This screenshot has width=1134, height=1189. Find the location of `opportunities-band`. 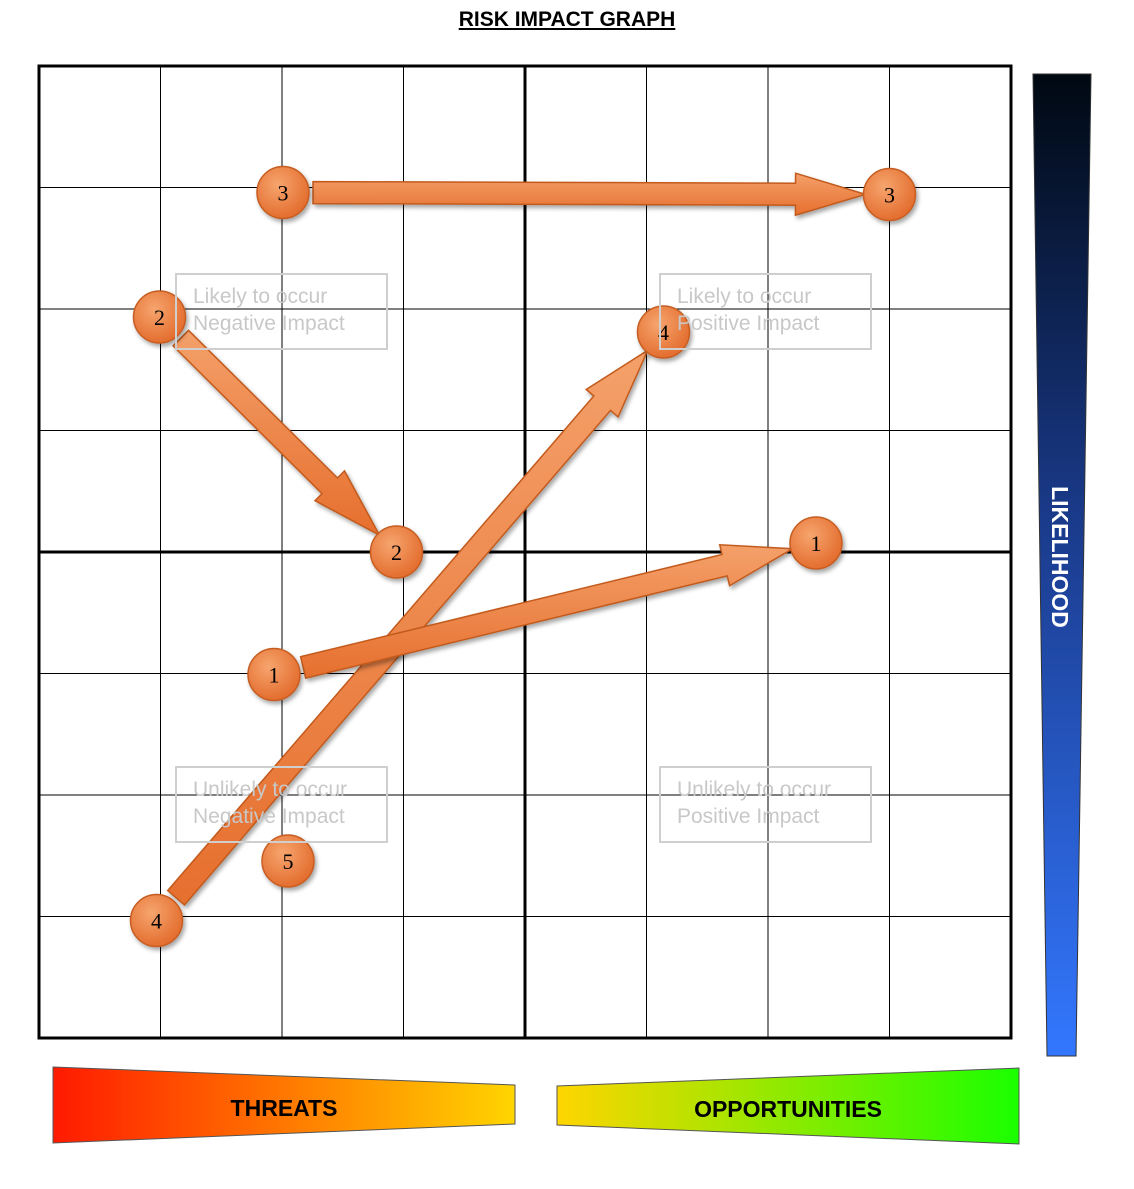

opportunities-band is located at coordinates (788, 1106).